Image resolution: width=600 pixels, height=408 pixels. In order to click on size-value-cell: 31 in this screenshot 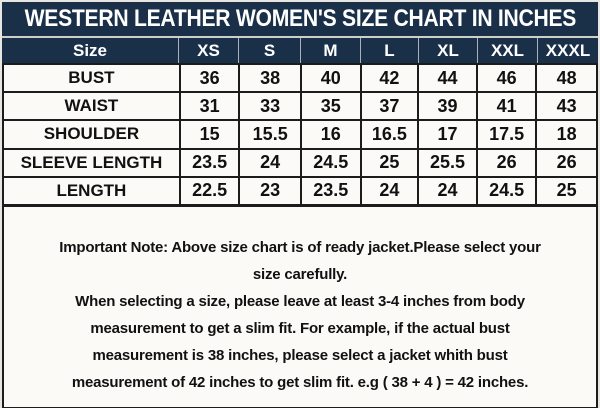, I will do `click(208, 106)`.